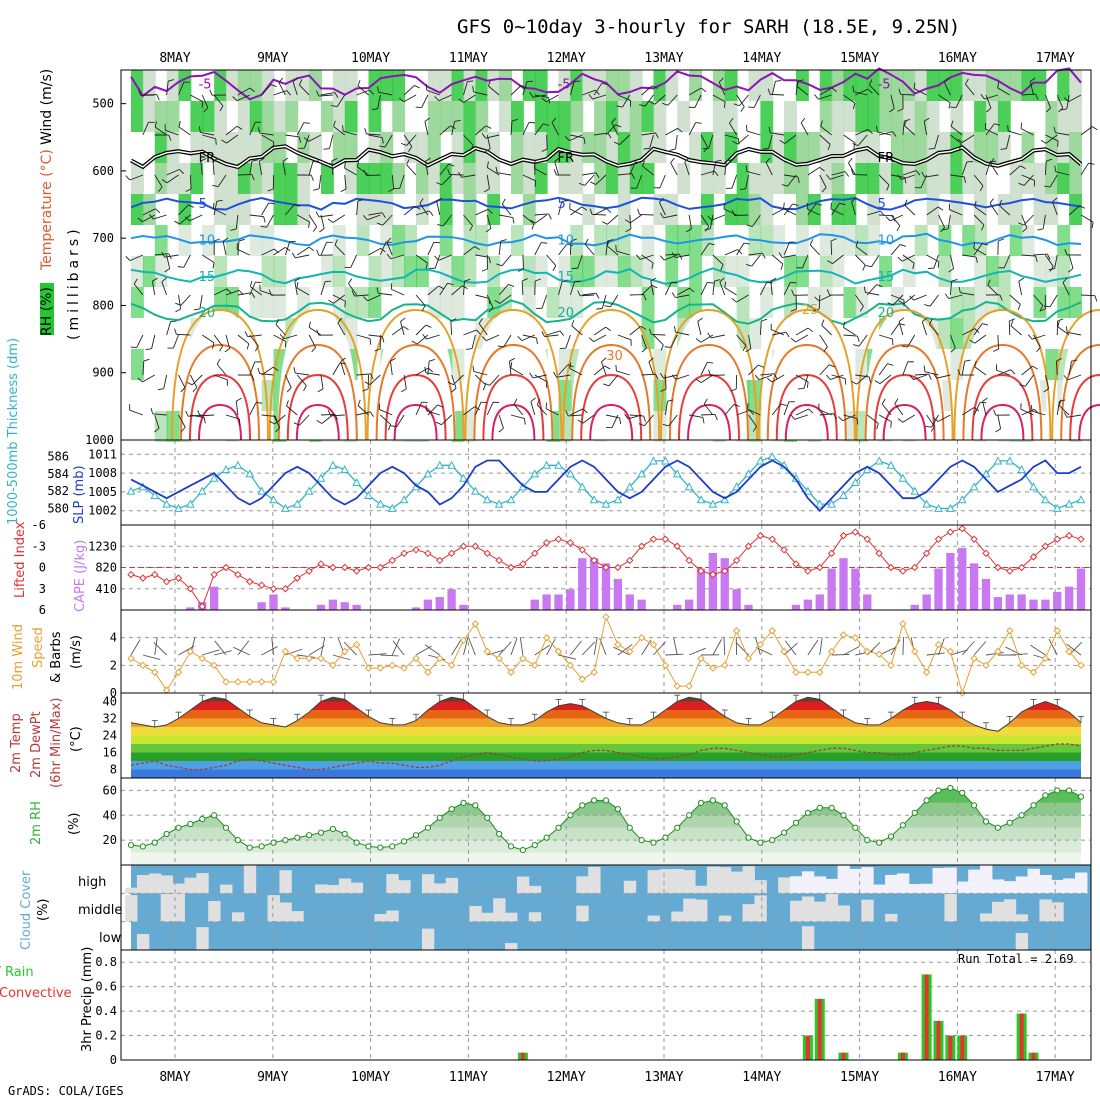 The height and width of the screenshot is (1100, 1100). I want to click on isotherm-label: 15, so click(566, 277).